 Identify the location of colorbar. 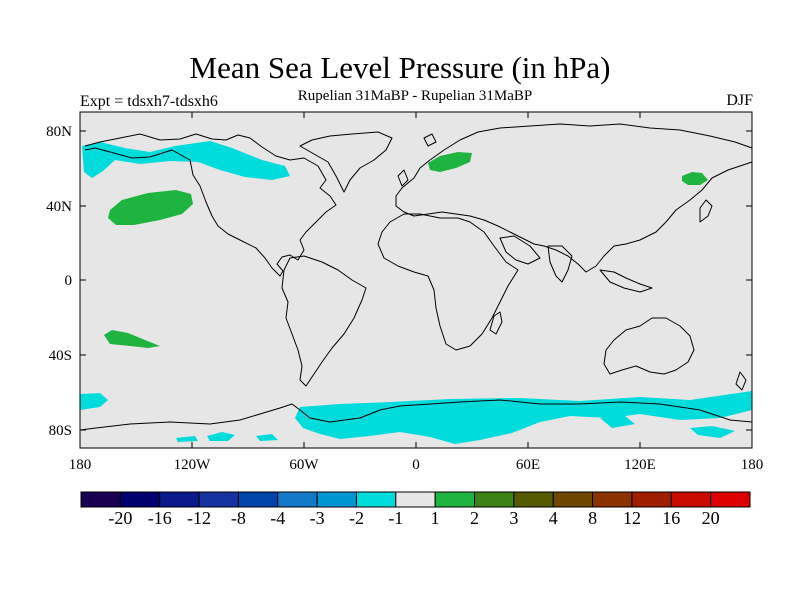
(415, 499).